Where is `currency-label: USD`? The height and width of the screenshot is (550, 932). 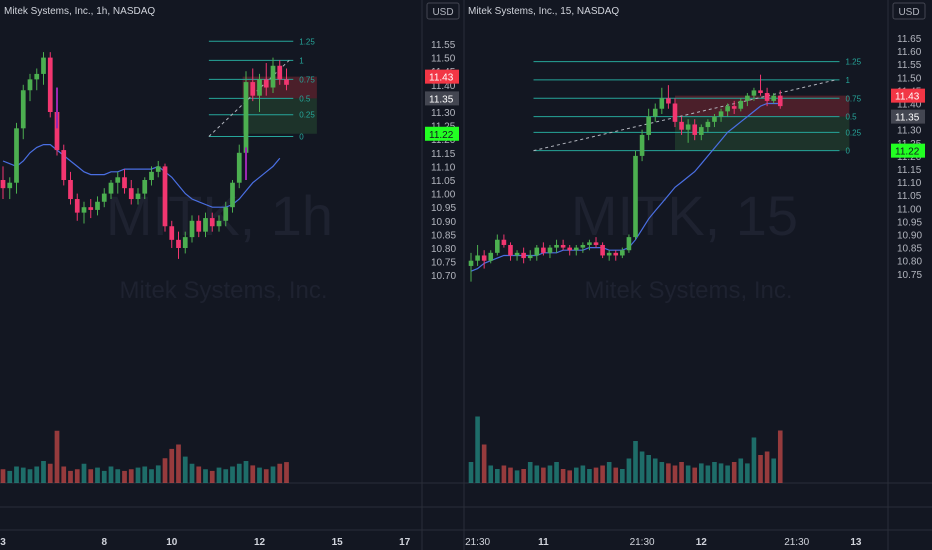
currency-label: USD is located at coordinates (908, 12).